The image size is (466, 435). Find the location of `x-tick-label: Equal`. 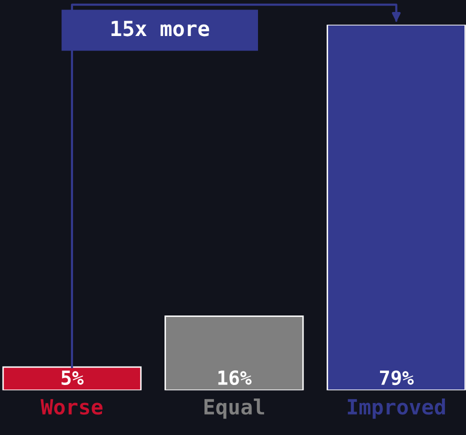

x-tick-label: Equal is located at coordinates (234, 408).